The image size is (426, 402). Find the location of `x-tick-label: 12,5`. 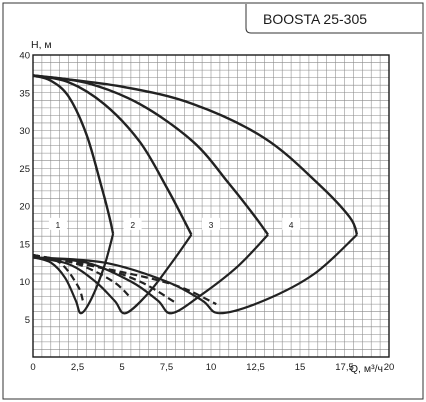

x-tick-label: 12,5 is located at coordinates (255, 367).